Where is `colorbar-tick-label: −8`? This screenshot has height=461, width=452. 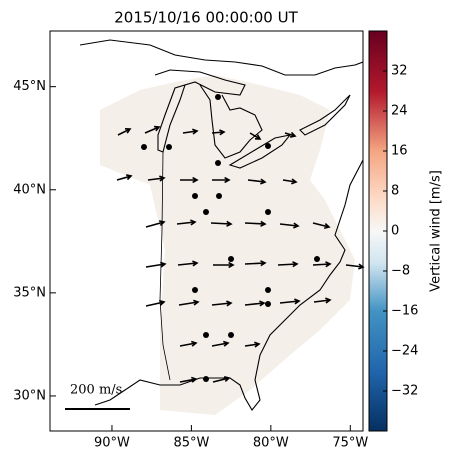 colorbar-tick-label: −8 is located at coordinates (400, 271).